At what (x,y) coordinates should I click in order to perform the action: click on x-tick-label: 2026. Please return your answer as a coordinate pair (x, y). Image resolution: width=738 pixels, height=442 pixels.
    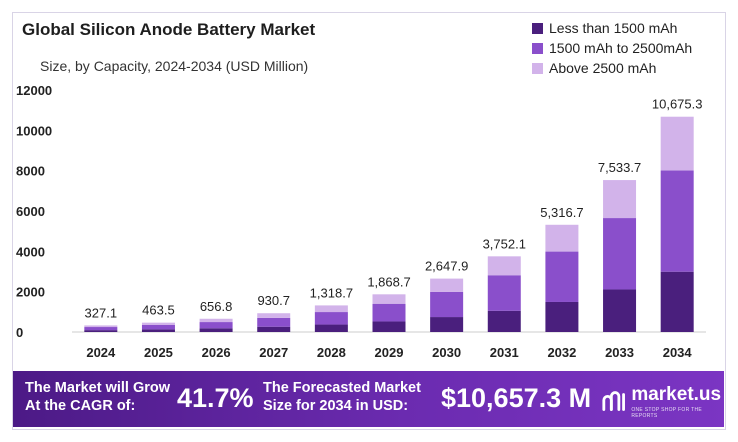
    Looking at the image, I should click on (216, 352).